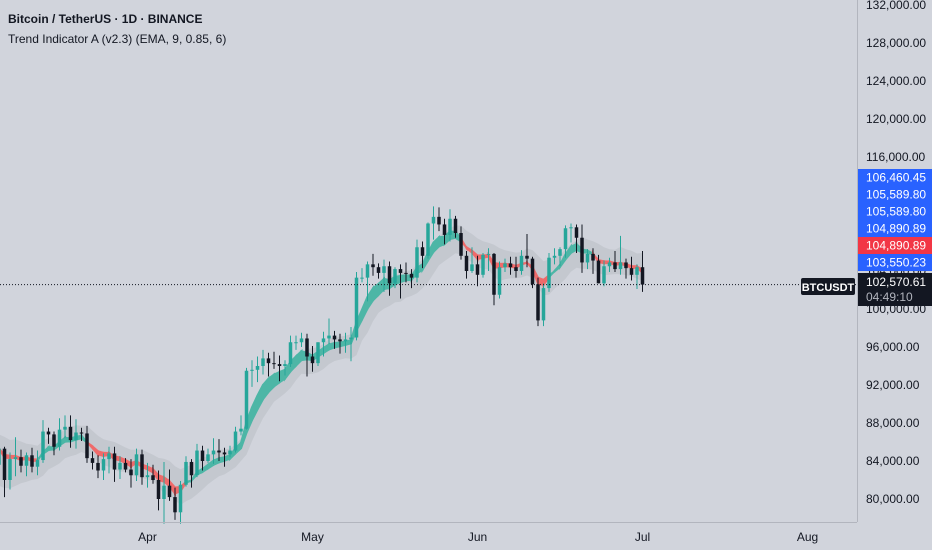 This screenshot has height=550, width=932. I want to click on countdown-label: 04:49:10, so click(889, 297).